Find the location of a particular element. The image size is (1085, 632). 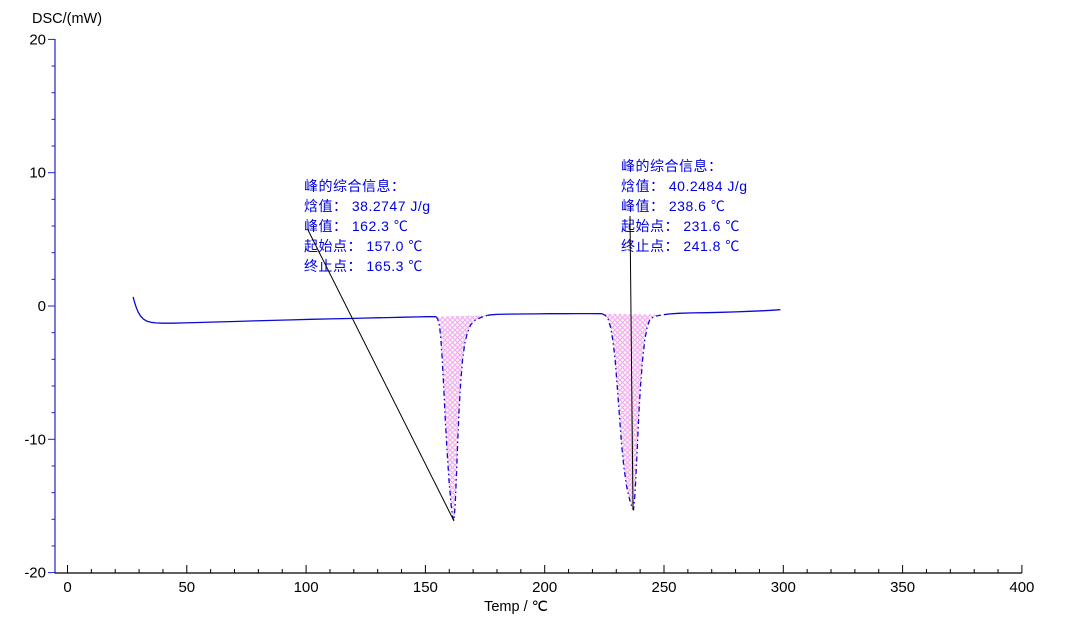

y-tick-label: 20 is located at coordinates (37, 39).